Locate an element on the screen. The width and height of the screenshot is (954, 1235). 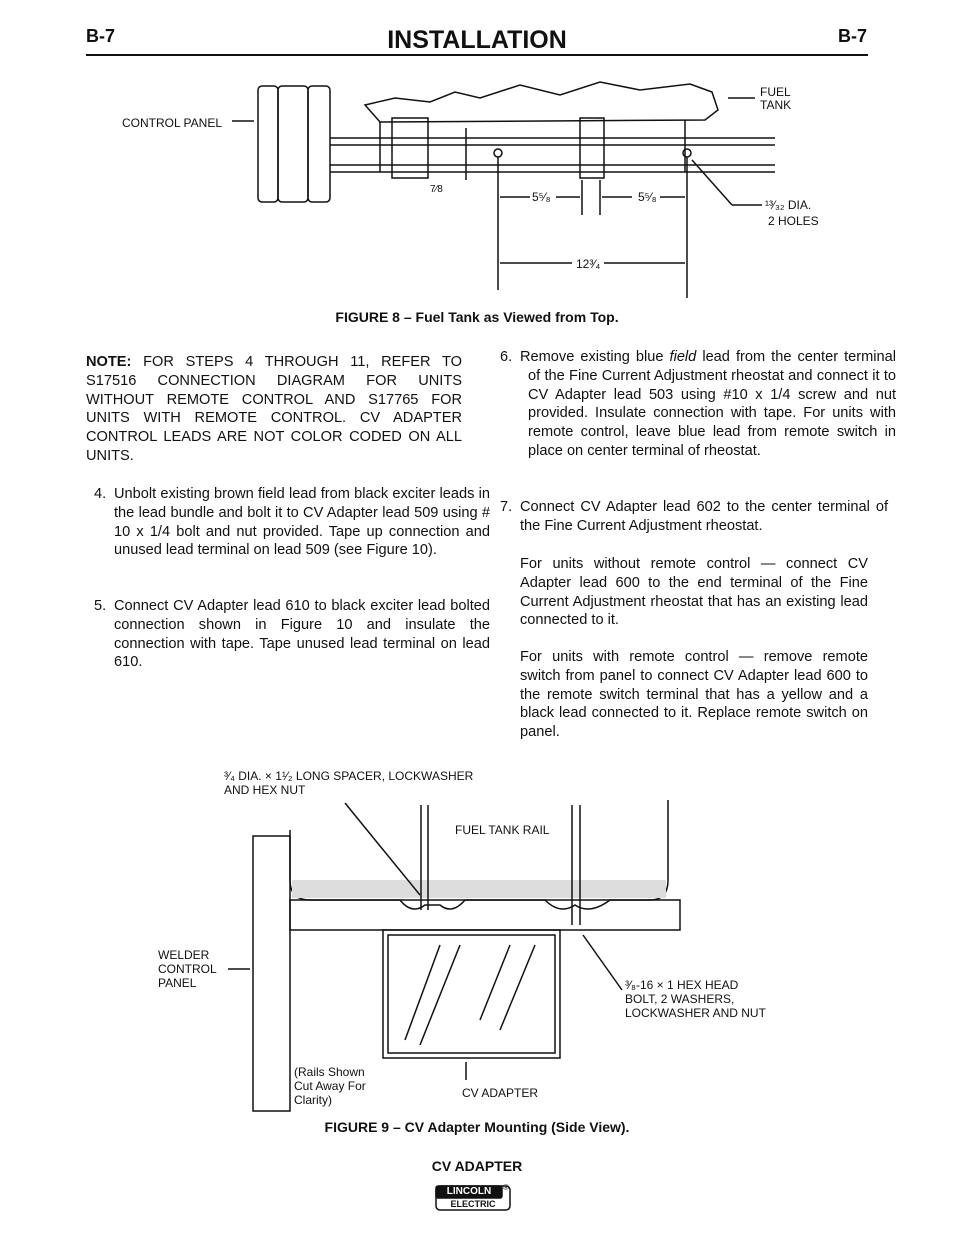
footer-product: CV ADAPTER is located at coordinates (477, 1166).